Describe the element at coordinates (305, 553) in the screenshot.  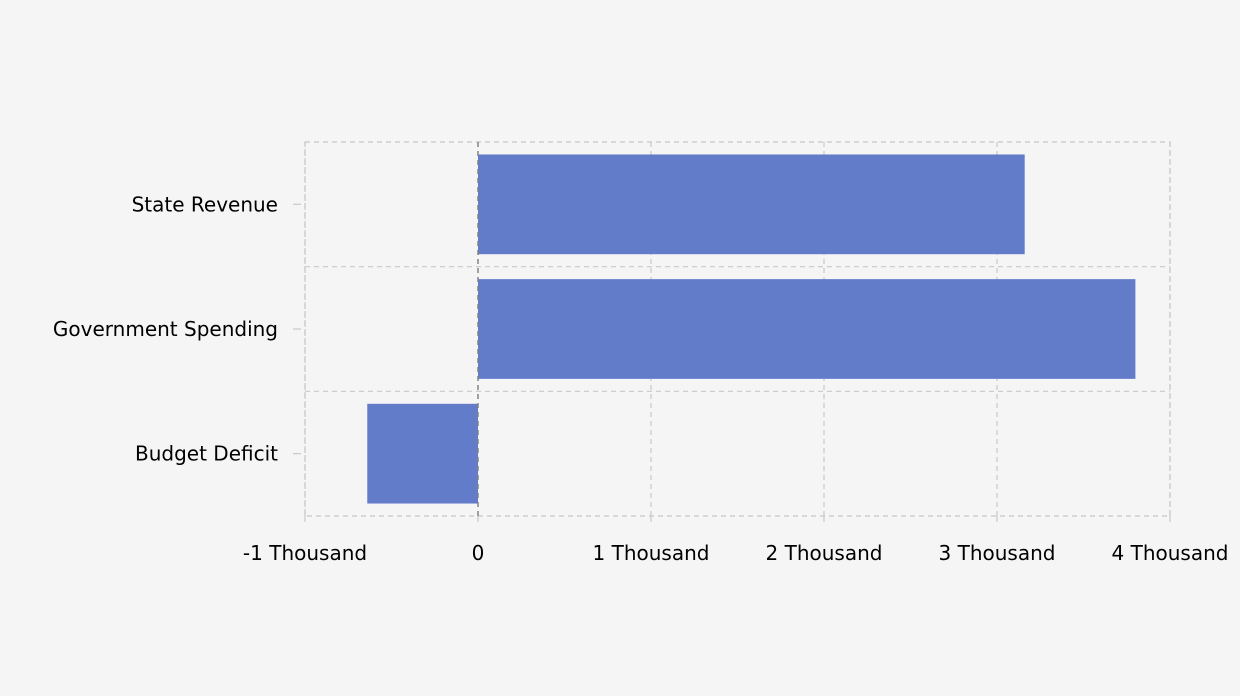
I see `x-tick-label: -1 Thousand` at that location.